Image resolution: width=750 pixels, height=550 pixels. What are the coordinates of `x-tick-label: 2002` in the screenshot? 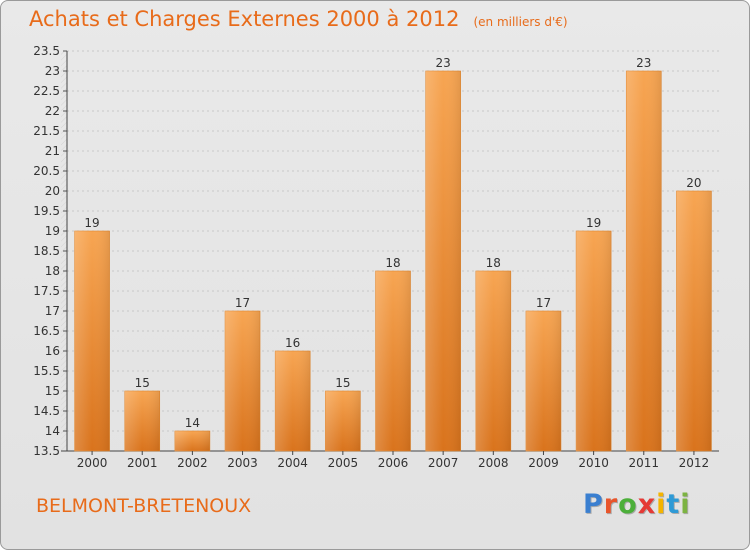 It's located at (192, 463).